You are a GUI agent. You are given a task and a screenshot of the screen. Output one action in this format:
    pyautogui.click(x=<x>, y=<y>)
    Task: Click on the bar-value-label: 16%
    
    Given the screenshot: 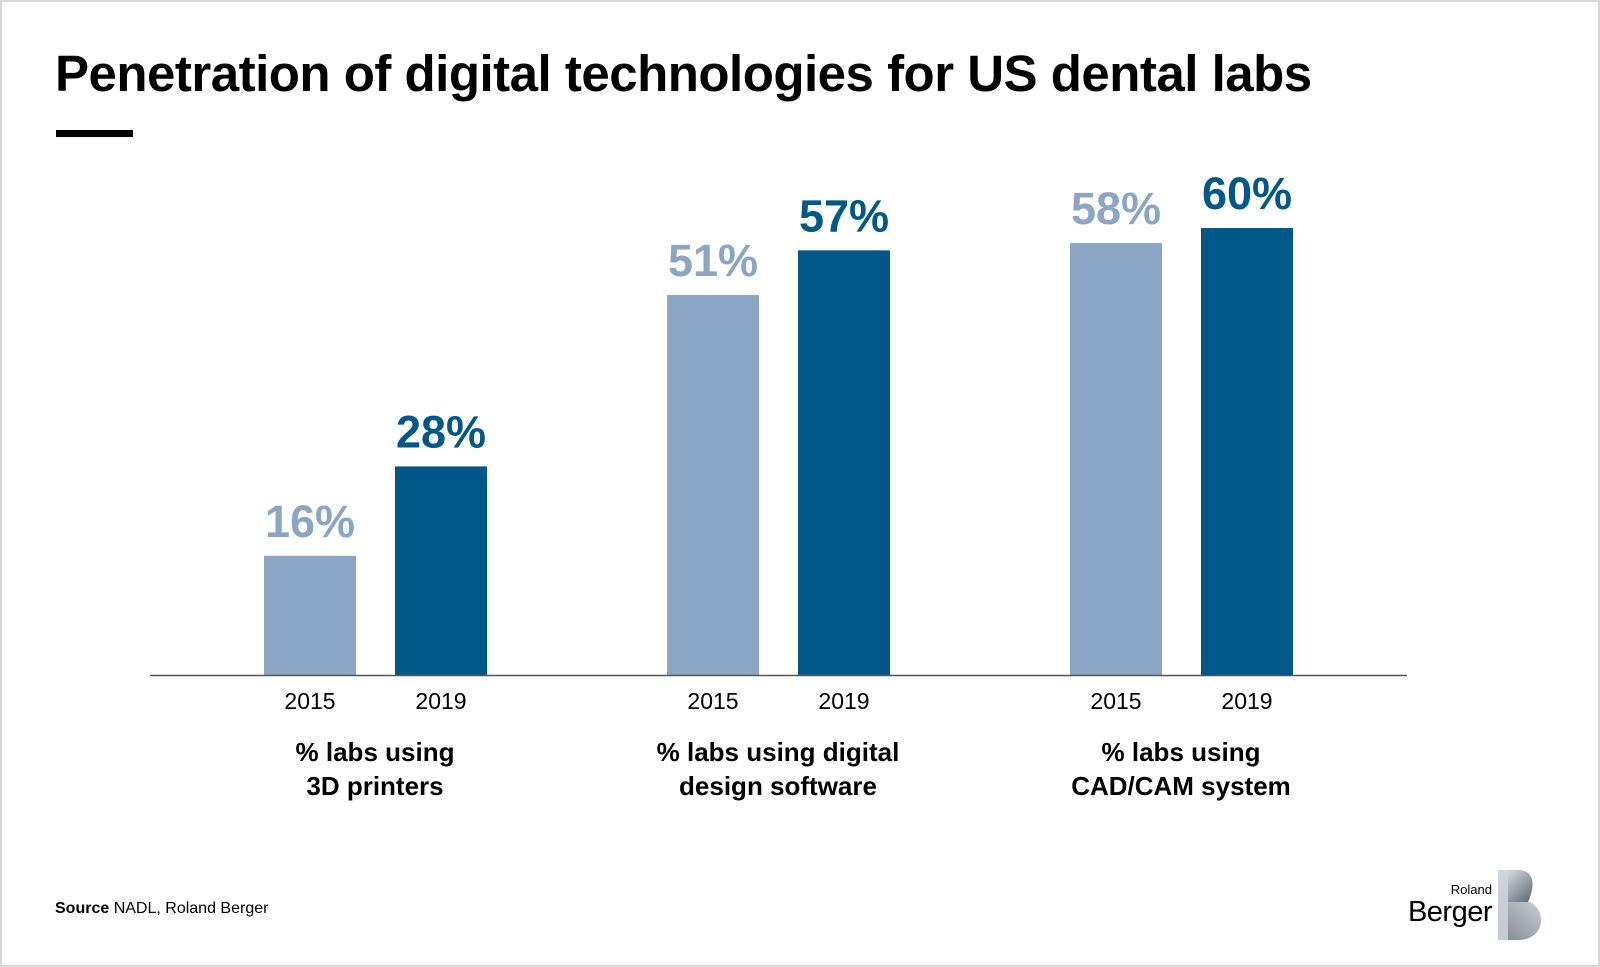 What is the action you would take?
    pyautogui.click(x=310, y=521)
    